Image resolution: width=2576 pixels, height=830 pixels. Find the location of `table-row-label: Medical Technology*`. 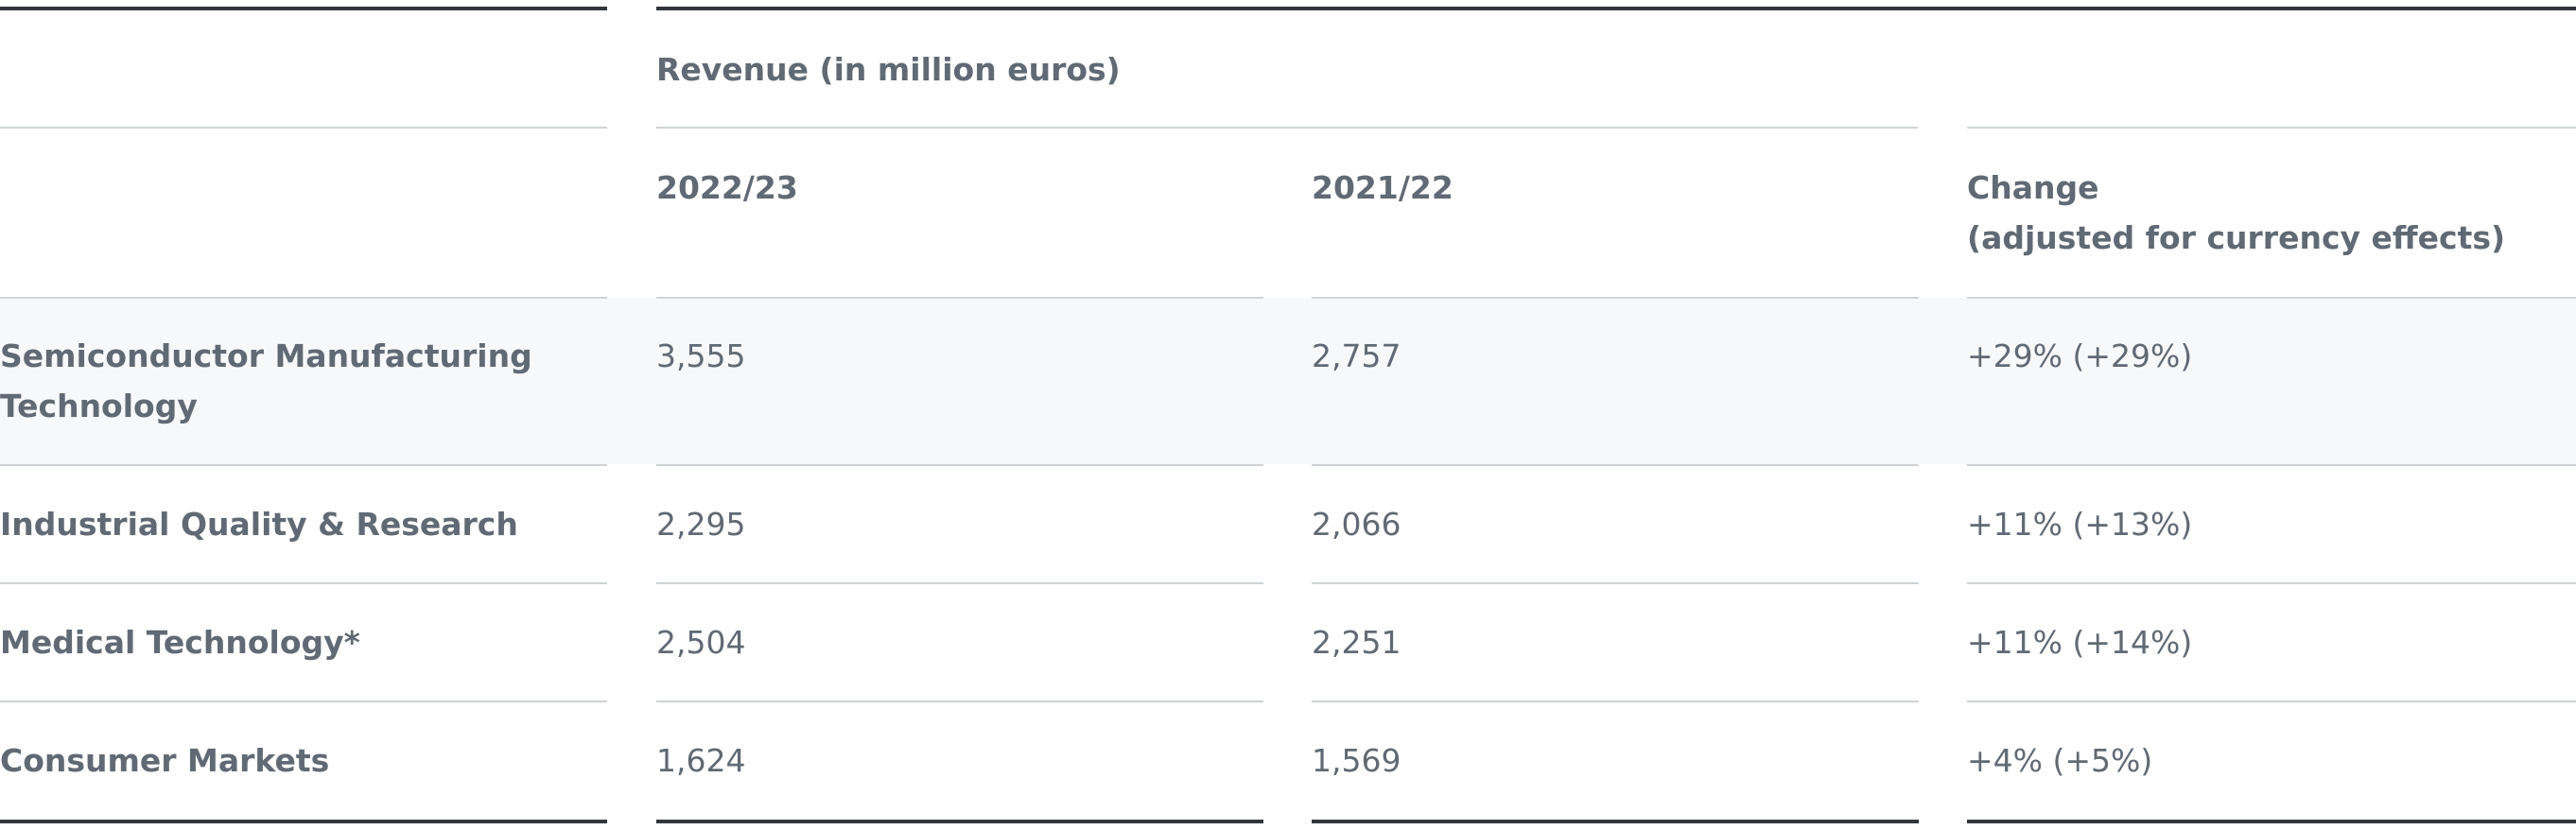

table-row-label: Medical Technology* is located at coordinates (180, 642).